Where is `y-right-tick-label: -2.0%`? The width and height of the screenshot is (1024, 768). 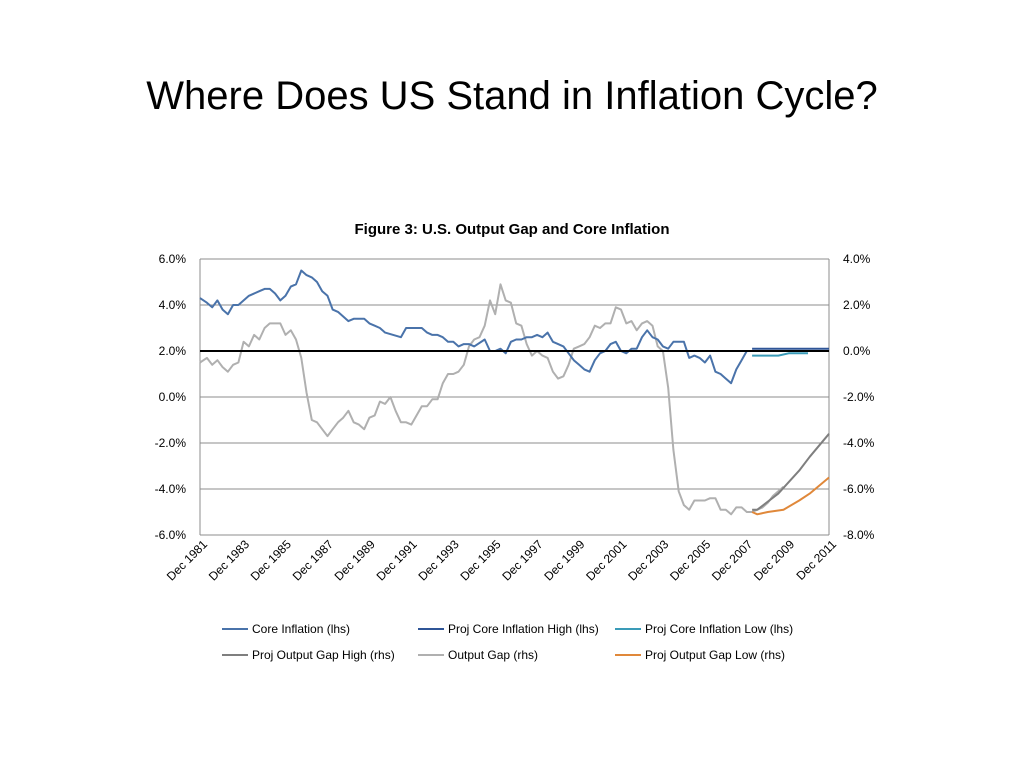
y-right-tick-label: -2.0% is located at coordinates (859, 397).